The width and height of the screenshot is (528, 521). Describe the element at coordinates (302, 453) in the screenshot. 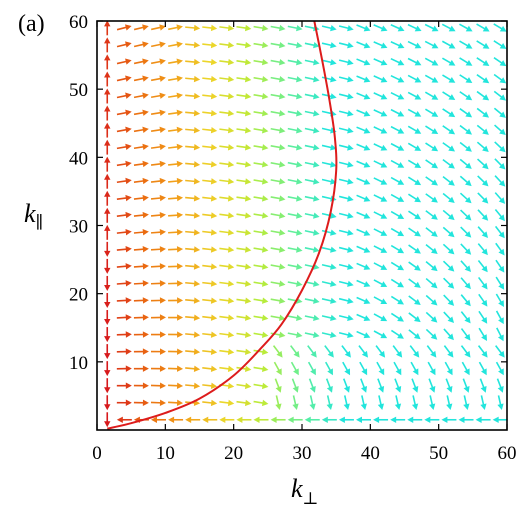

I see `x-tick-label: 30` at that location.